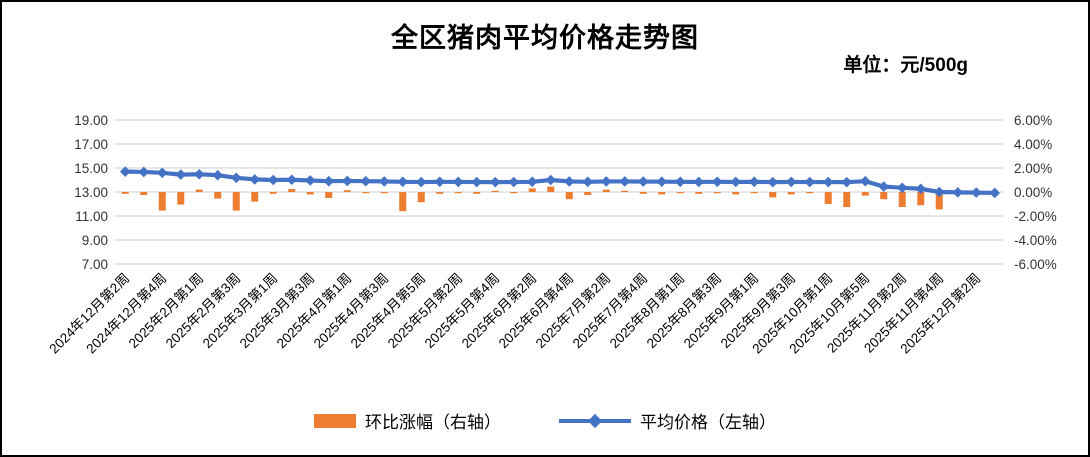  Describe the element at coordinates (905, 65) in the screenshot. I see `unit-label: 单位：元/500g` at that location.